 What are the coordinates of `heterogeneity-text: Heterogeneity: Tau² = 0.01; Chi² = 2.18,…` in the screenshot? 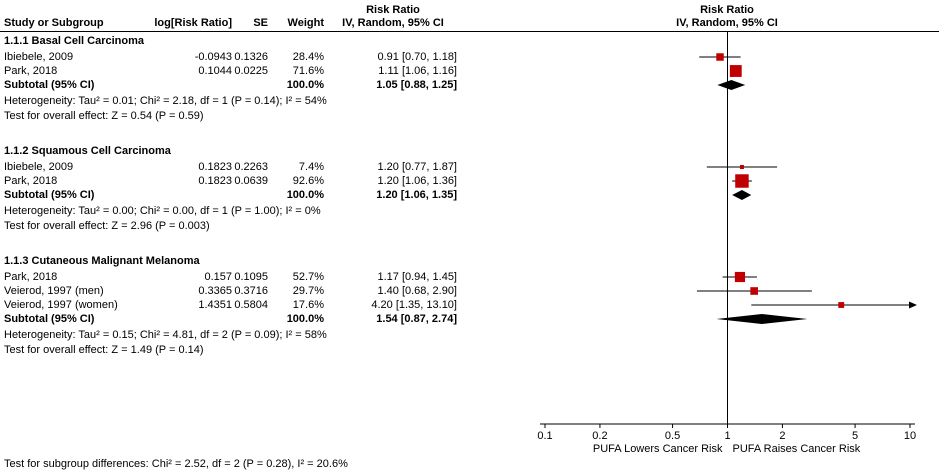 It's located at (165, 101).